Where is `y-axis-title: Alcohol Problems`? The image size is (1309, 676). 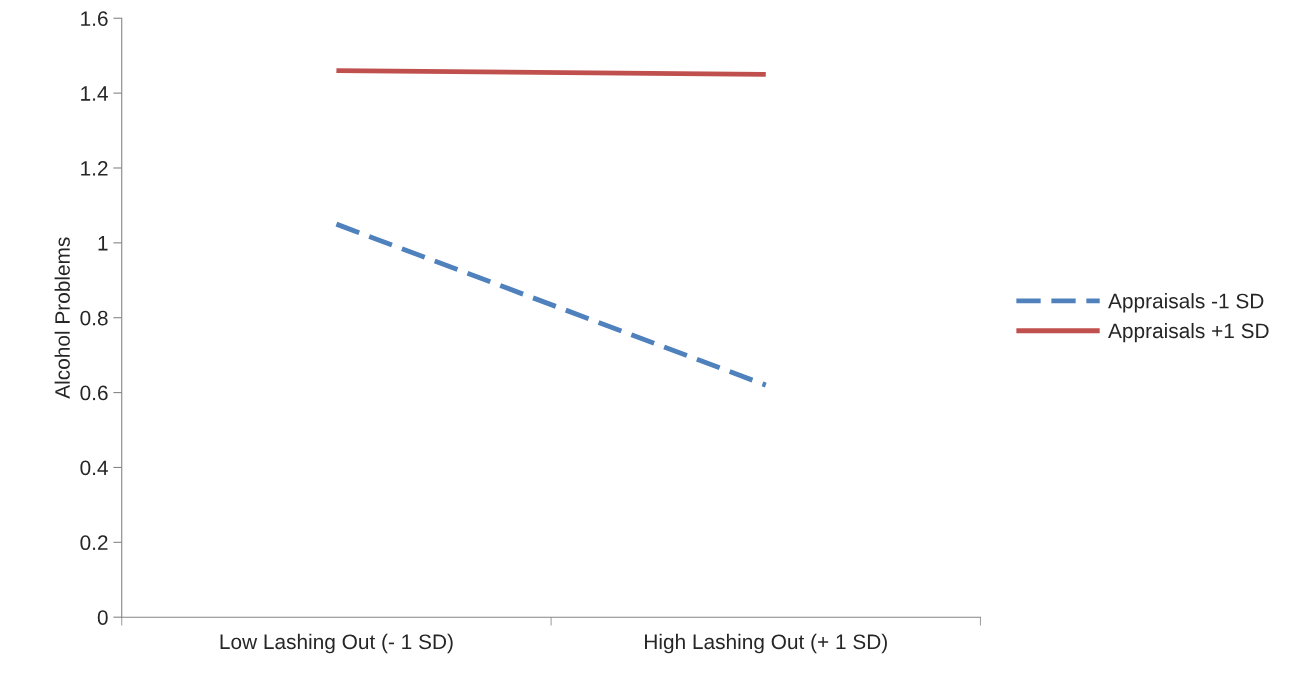
y-axis-title: Alcohol Problems is located at coordinates (62, 318).